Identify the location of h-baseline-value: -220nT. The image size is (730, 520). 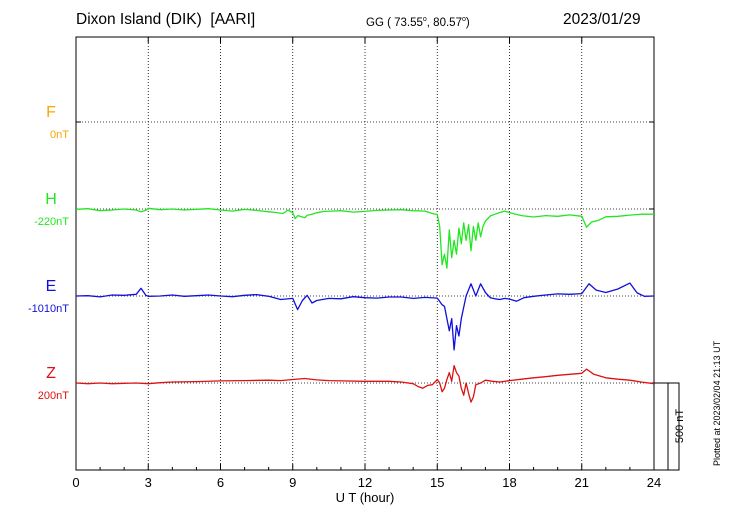
(51, 222).